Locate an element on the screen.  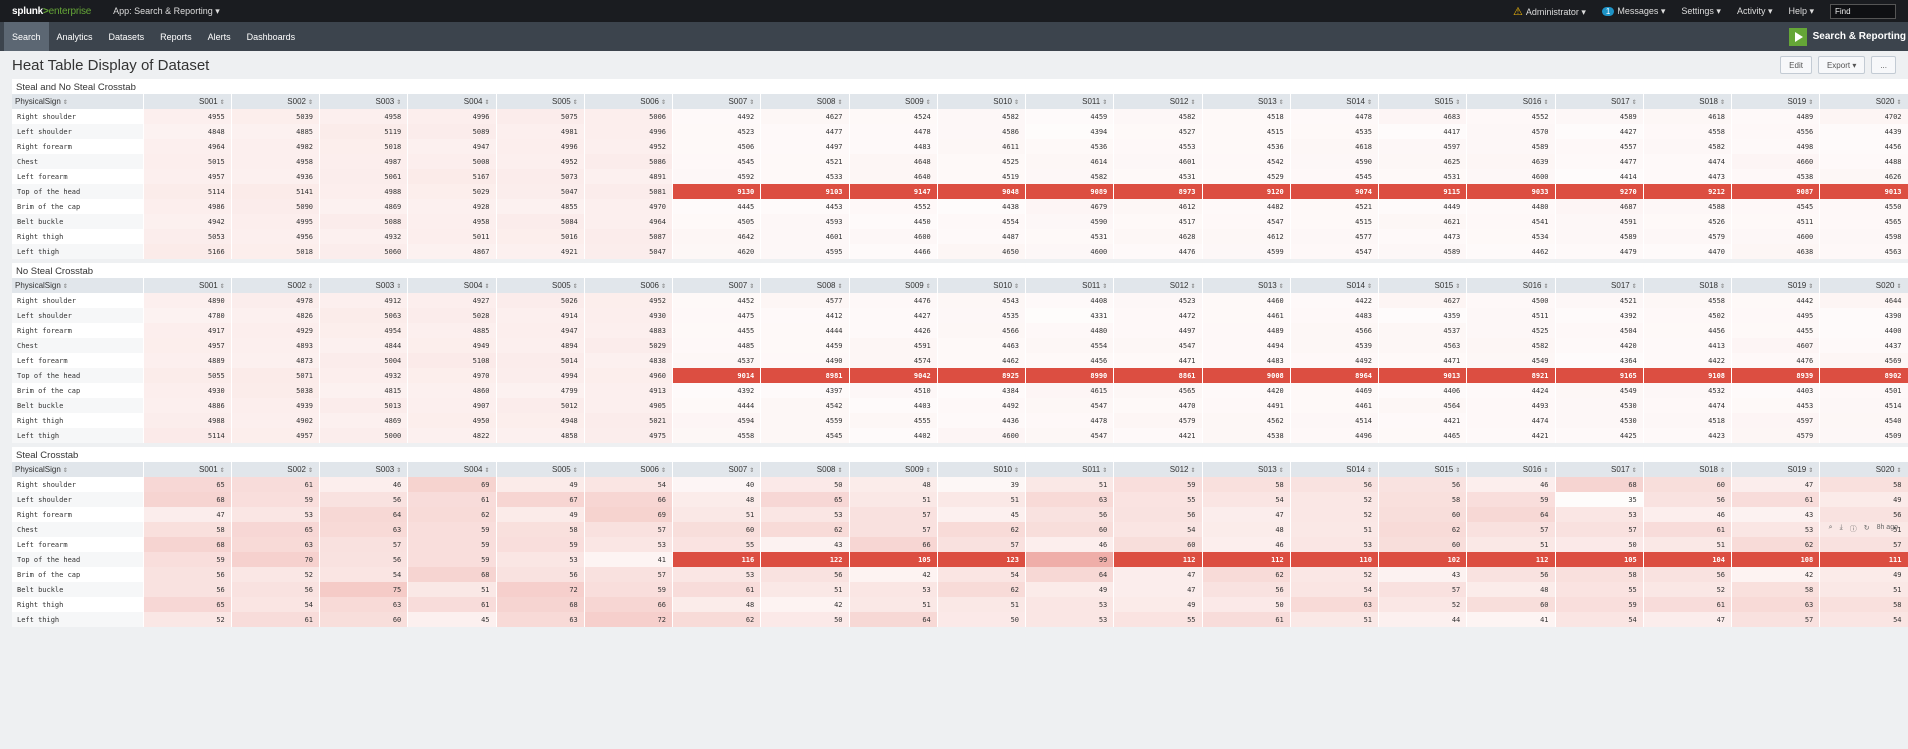
find-input: Find is located at coordinates (1863, 11).